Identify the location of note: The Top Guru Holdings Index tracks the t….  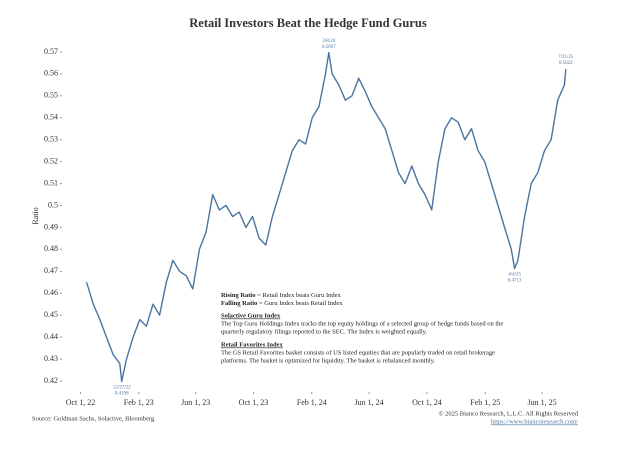
(362, 323).